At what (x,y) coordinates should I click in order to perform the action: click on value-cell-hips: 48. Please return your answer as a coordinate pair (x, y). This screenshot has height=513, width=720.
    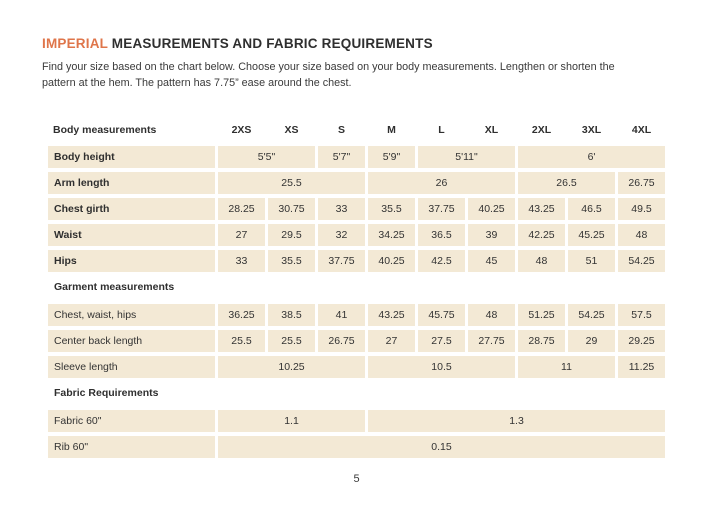
    Looking at the image, I should click on (541, 261).